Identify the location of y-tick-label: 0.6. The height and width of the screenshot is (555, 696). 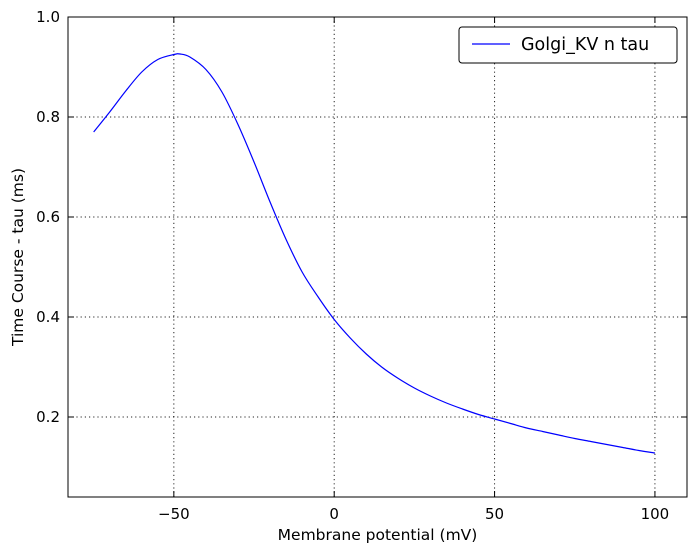
(48, 217).